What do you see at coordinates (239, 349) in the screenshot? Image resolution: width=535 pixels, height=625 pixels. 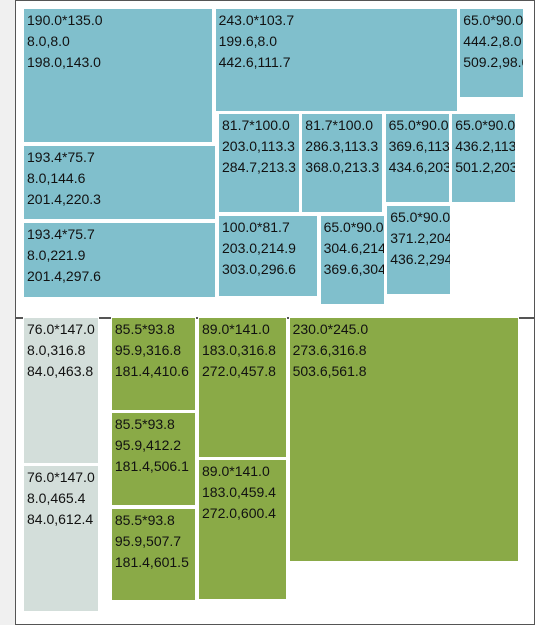 I see `box-pos-label: 183.0,316.8` at bounding box center [239, 349].